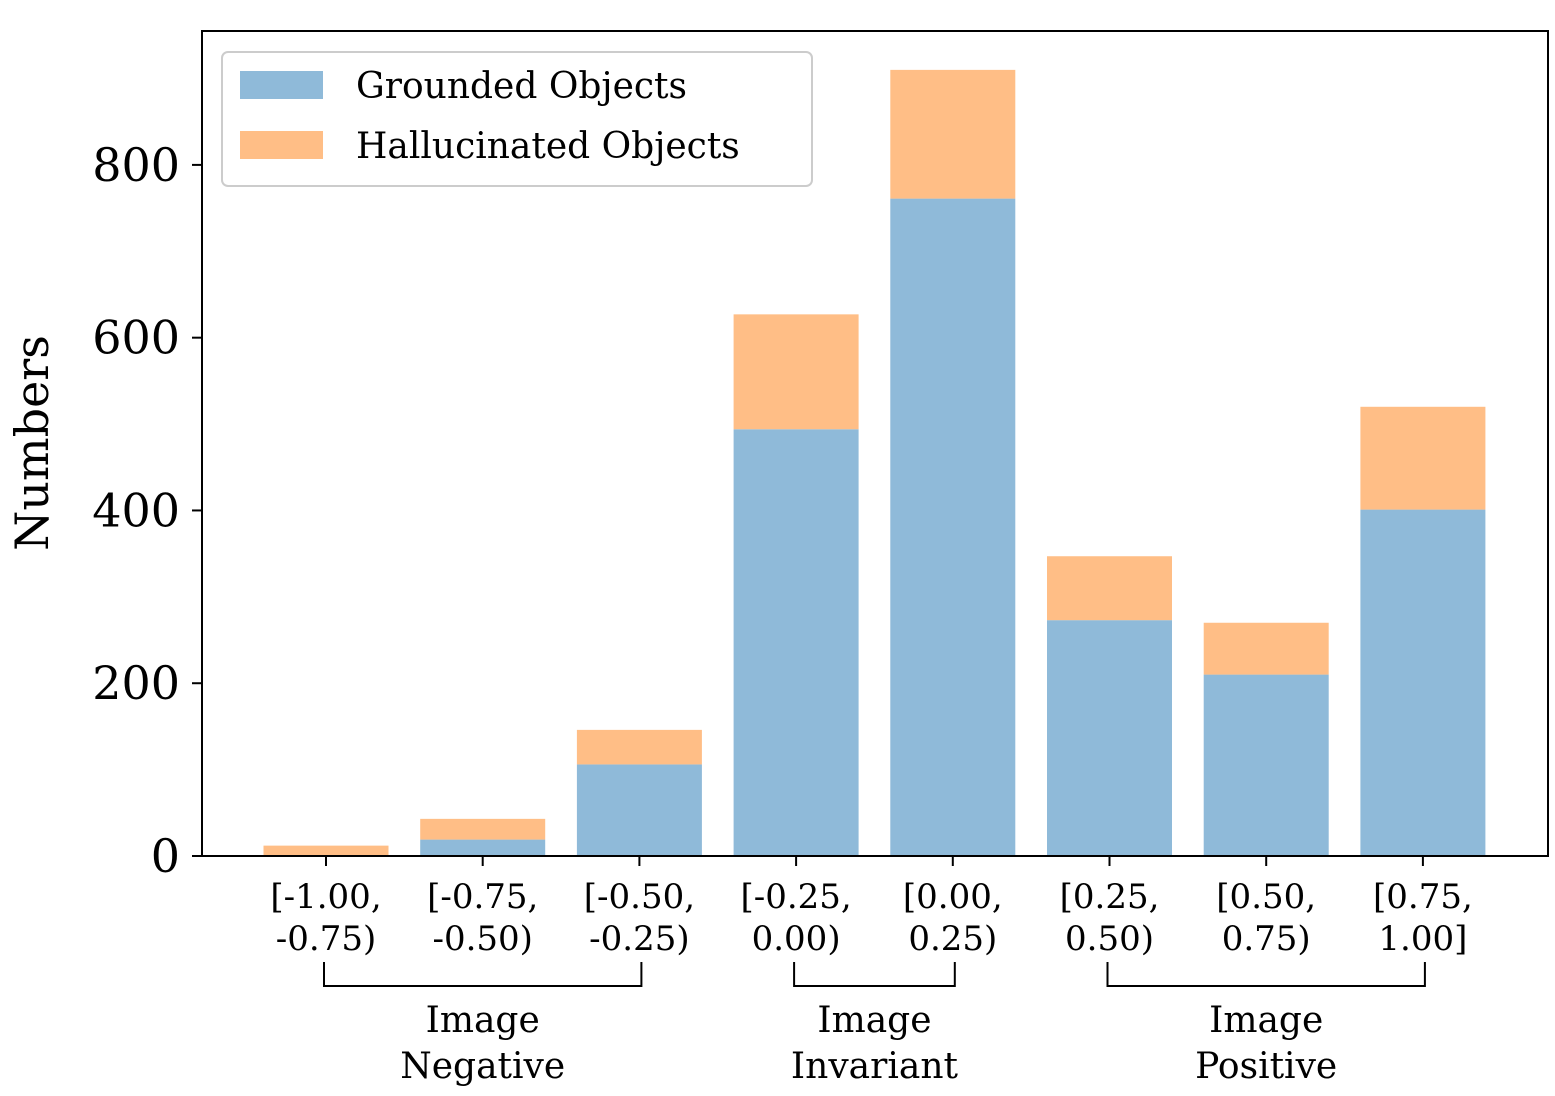 The image size is (1555, 1096). What do you see at coordinates (281, 145) in the screenshot?
I see `legend-swatch-hallucinated` at bounding box center [281, 145].